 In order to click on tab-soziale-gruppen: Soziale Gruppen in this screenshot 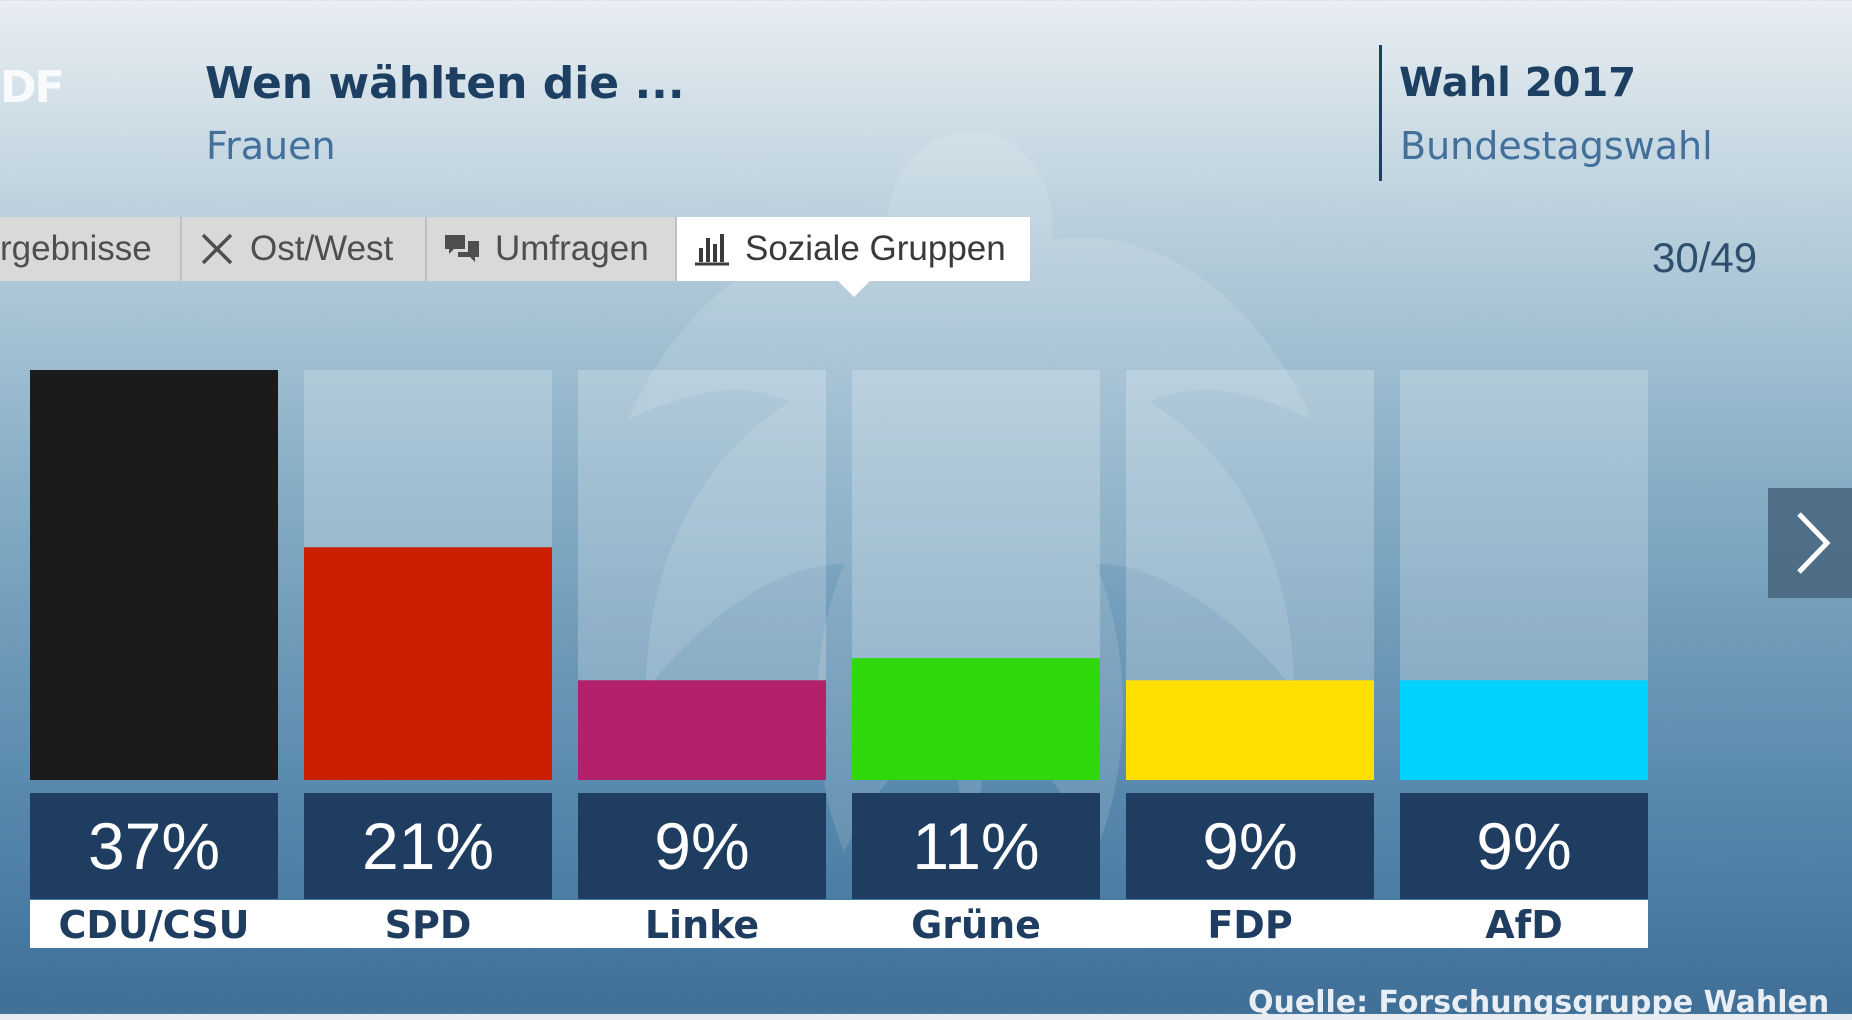, I will do `click(853, 257)`.